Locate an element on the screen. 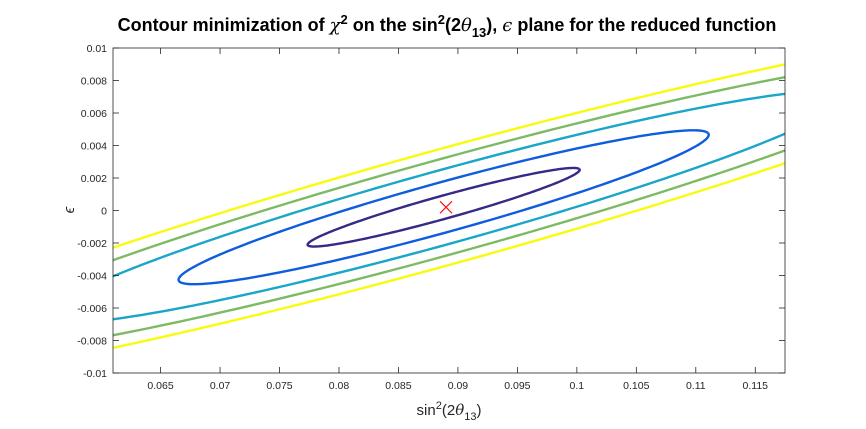 The width and height of the screenshot is (866, 429). x-tick-label: 0.095 is located at coordinates (517, 386).